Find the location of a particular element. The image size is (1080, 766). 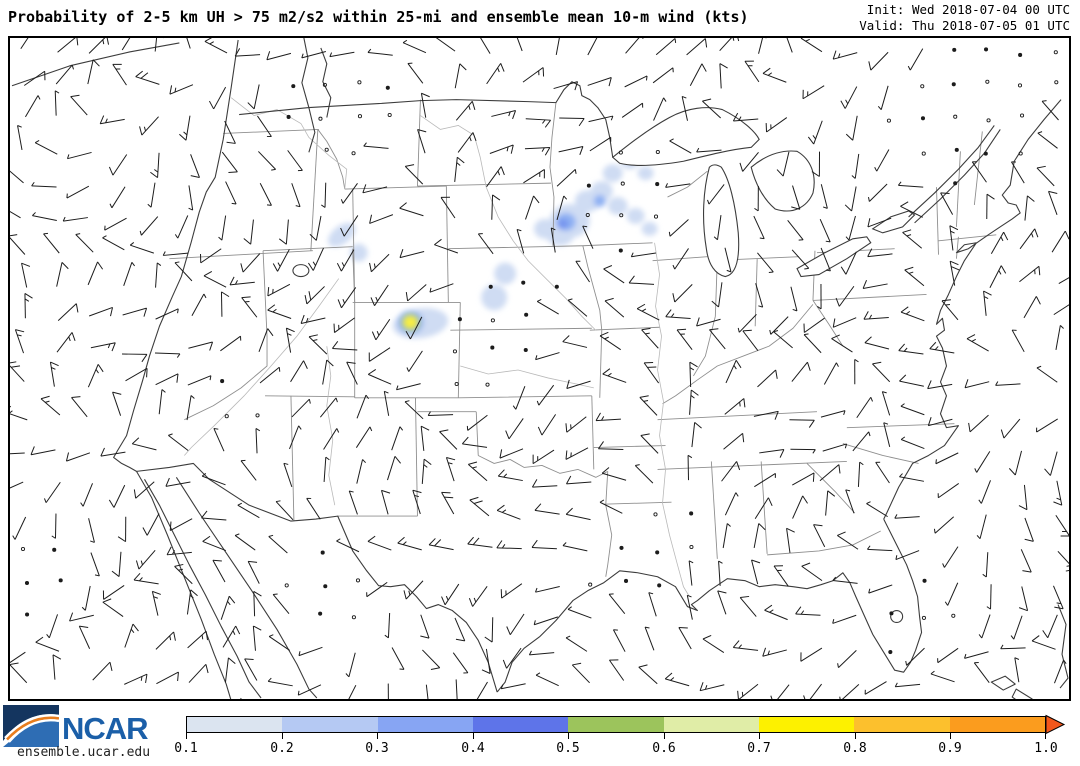

lake-michigan is located at coordinates (721, 221).